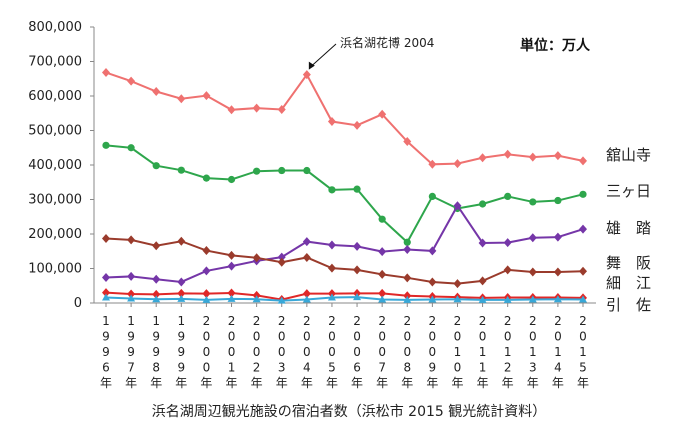 The image size is (698, 443). I want to click on y-tick-label: 500,000, so click(55, 131).